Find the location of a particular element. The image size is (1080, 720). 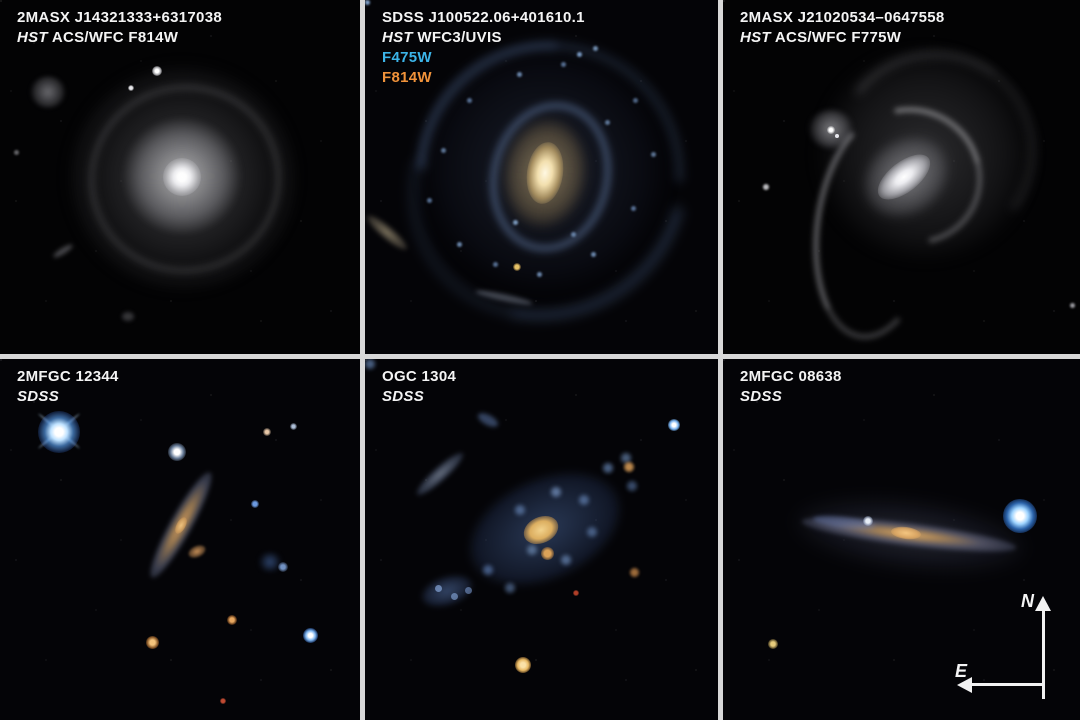

panel-label: OGC 1304 SDSS is located at coordinates (419, 387).